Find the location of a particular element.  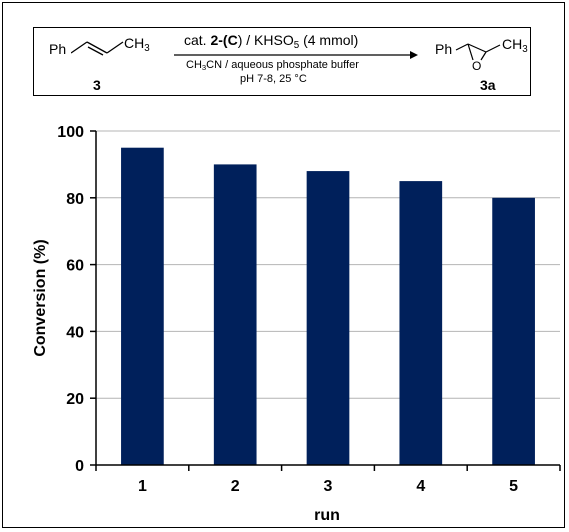

product-epoxide-ring is located at coordinates (478, 52).